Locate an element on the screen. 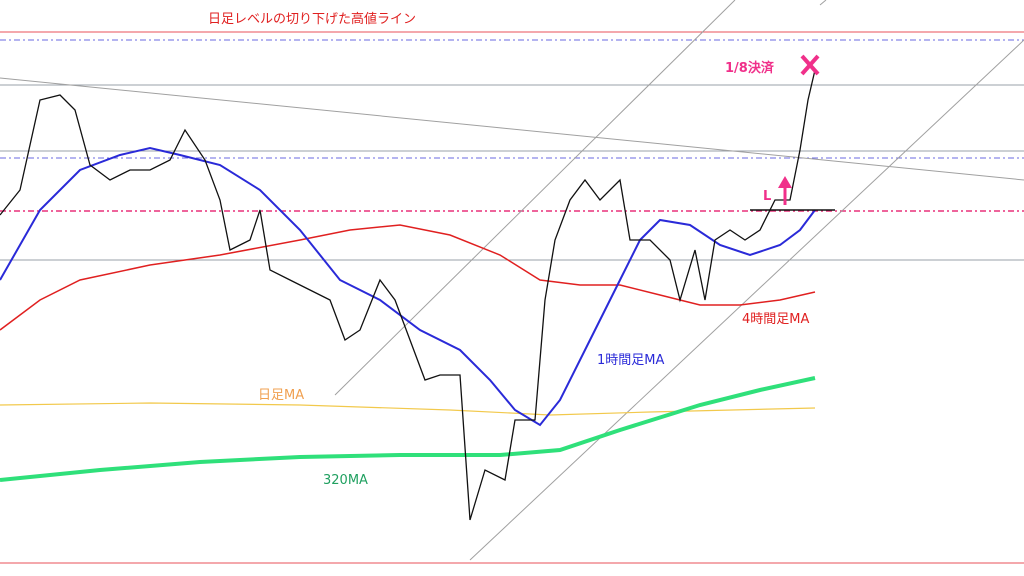 The image size is (1024, 576). exit-label: 1/8決済 is located at coordinates (750, 68).